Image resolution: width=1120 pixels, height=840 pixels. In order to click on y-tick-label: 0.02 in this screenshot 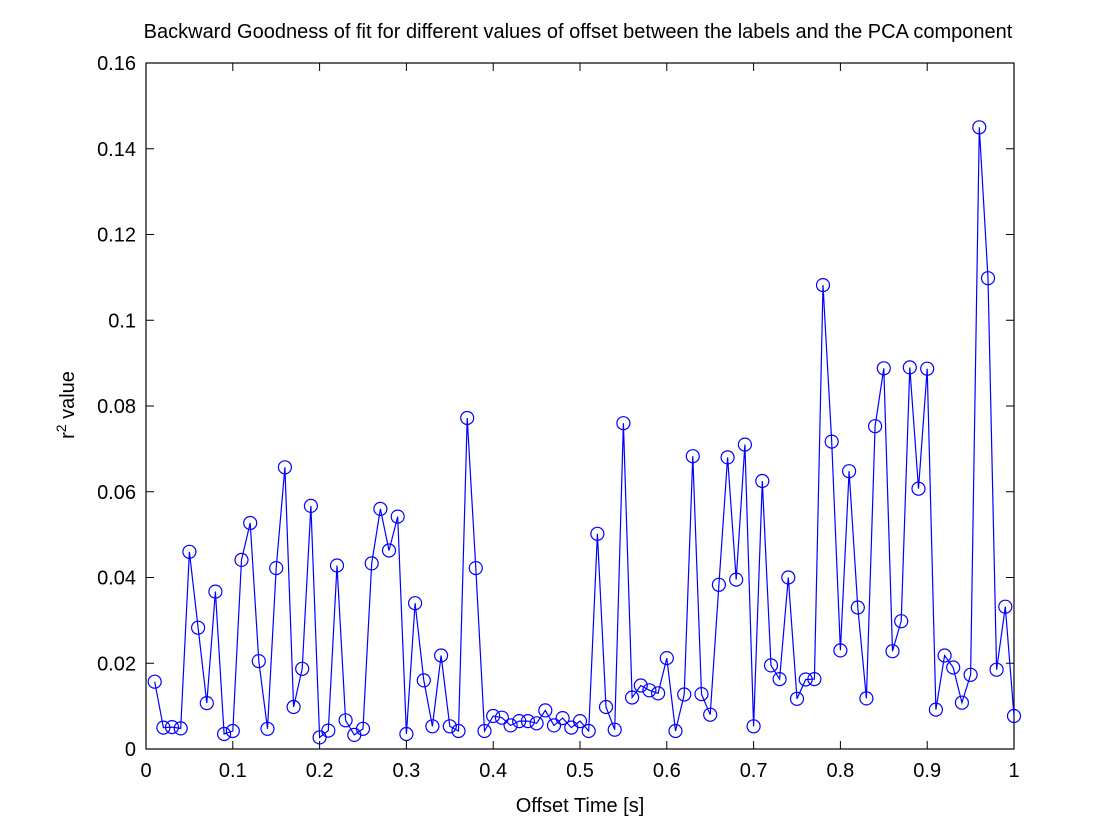, I will do `click(116, 664)`.